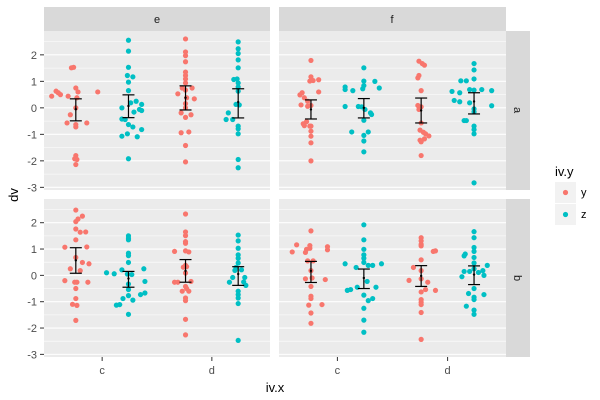  Describe the element at coordinates (157, 20) in the screenshot. I see `strip-col-e: e` at that location.